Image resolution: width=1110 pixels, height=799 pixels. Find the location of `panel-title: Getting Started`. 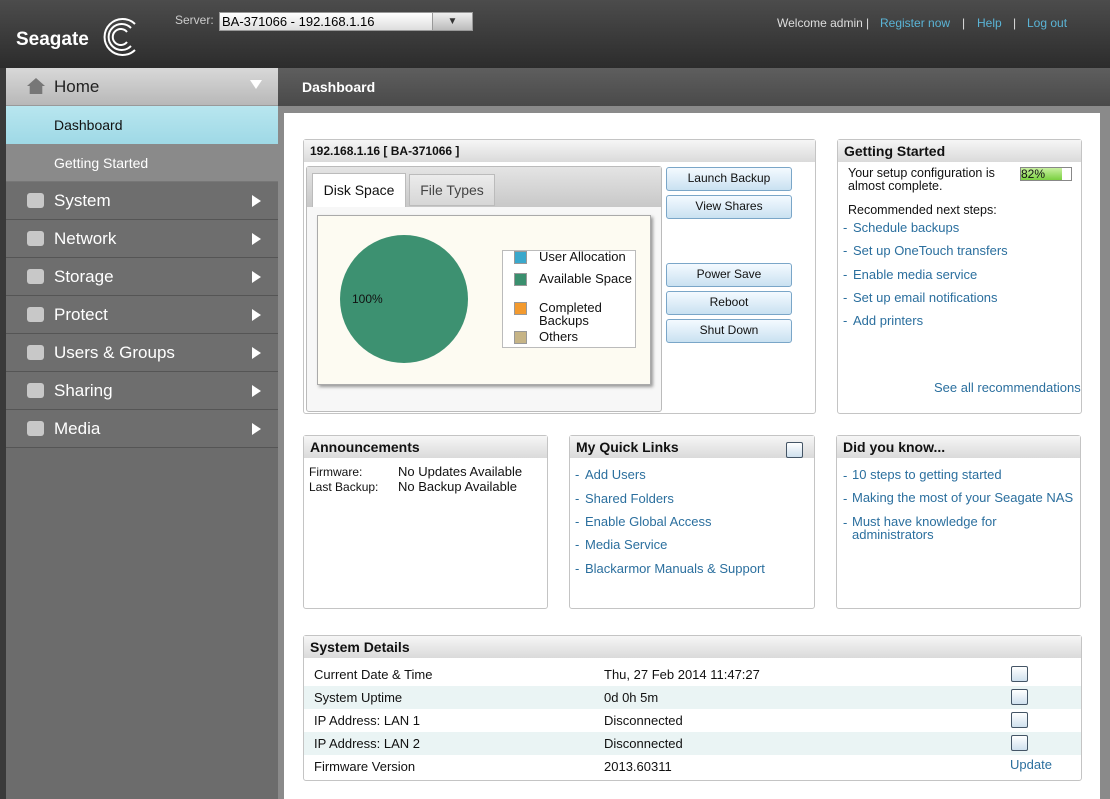

panel-title: Getting Started is located at coordinates (959, 151).